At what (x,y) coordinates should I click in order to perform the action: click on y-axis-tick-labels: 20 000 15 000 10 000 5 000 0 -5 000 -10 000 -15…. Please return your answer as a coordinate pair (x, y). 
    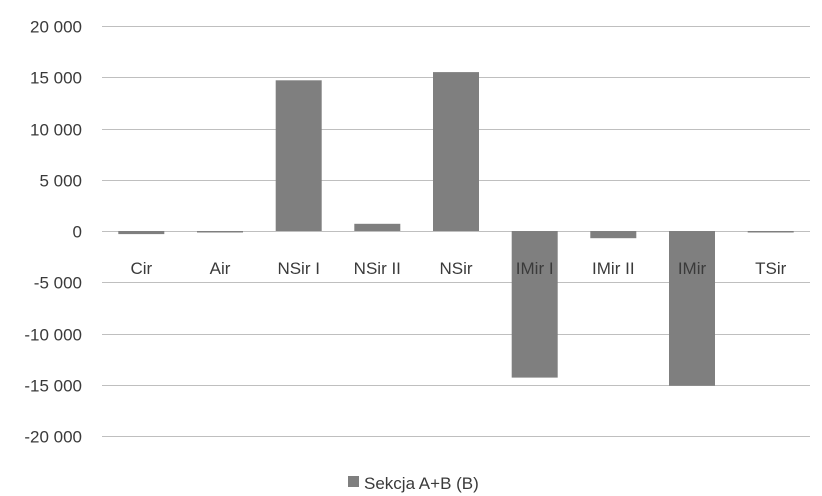
    Looking at the image, I should click on (53, 232).